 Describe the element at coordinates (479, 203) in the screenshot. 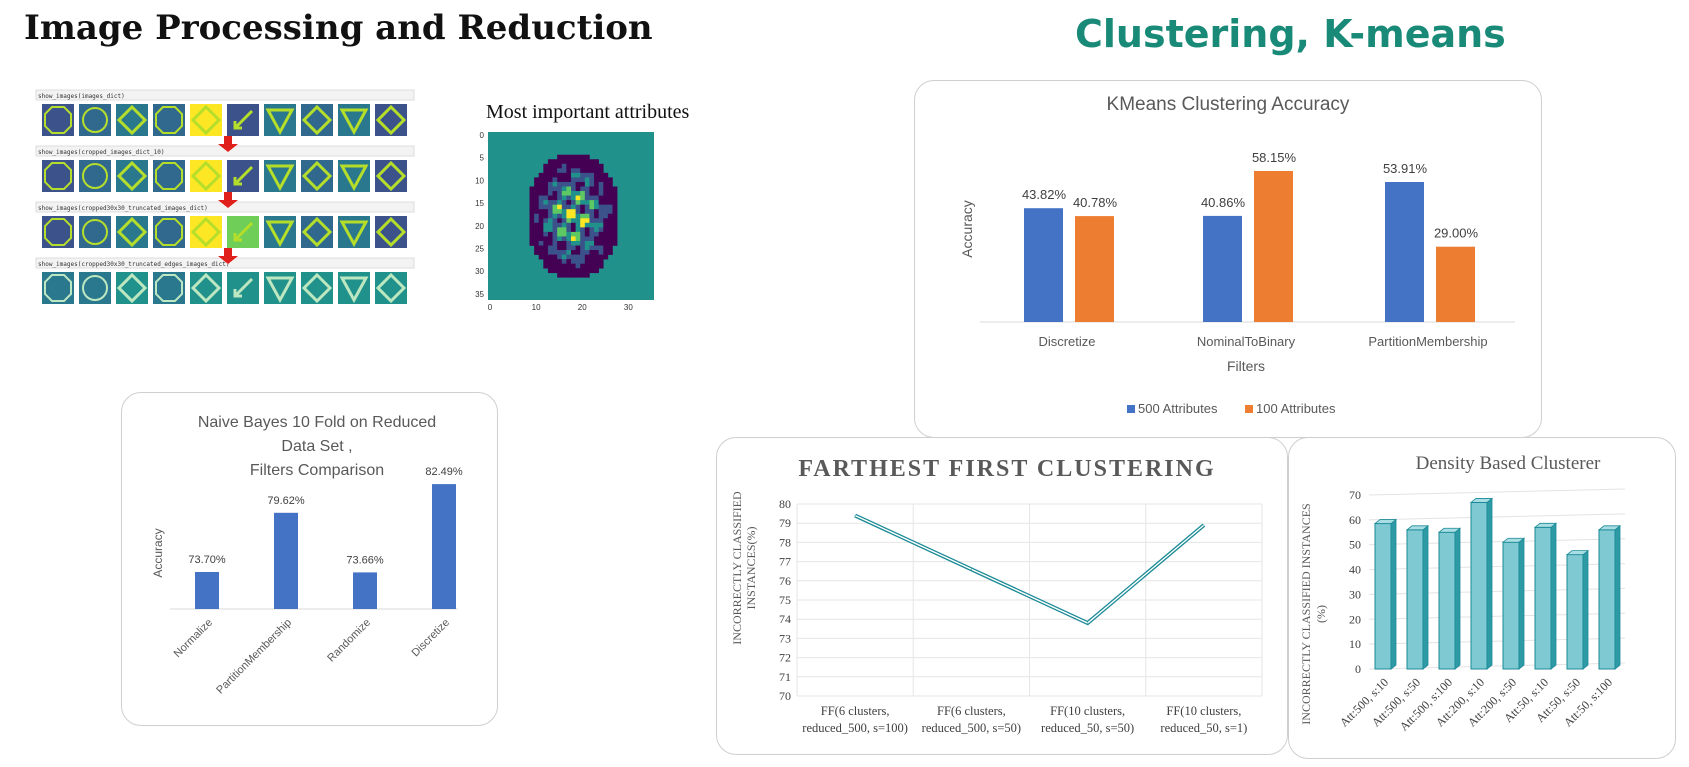

I see `heatmap-y-tick: 15` at that location.